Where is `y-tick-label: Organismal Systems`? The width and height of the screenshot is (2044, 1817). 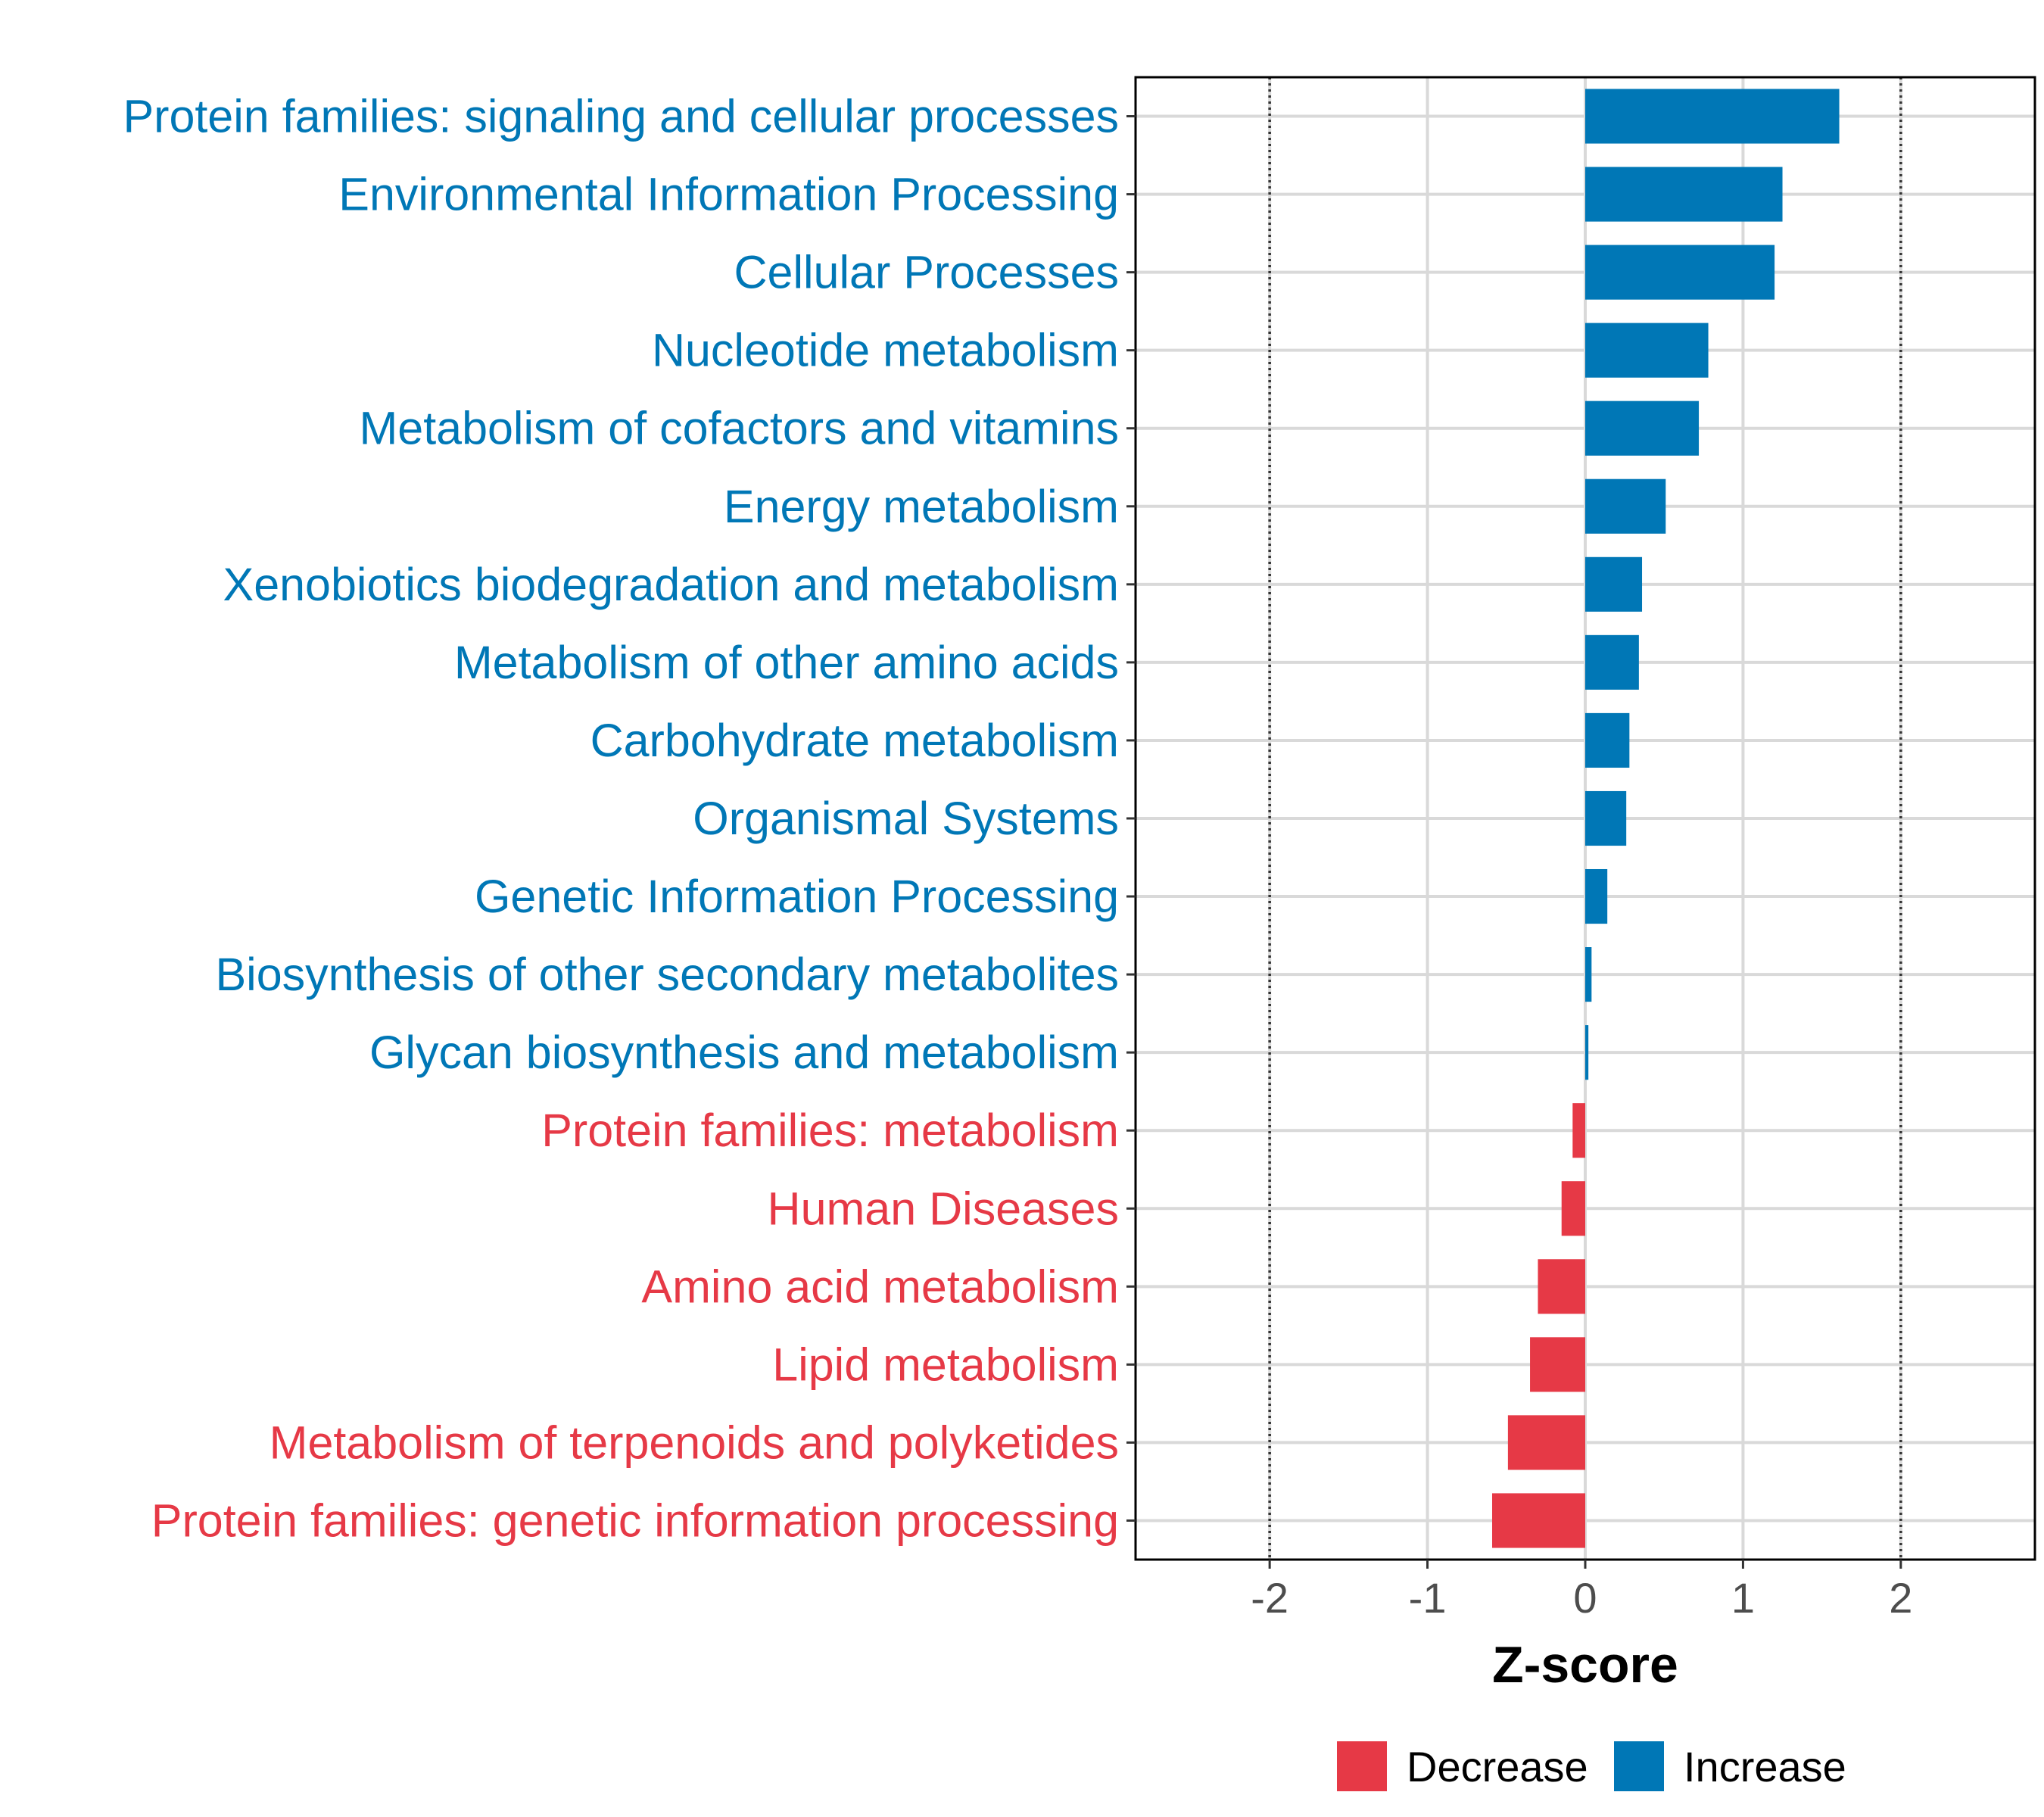 y-tick-label: Organismal Systems is located at coordinates (906, 818).